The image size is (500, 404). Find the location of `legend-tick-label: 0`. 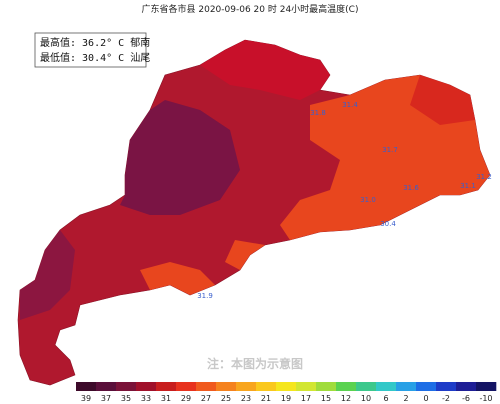

legend-tick-label: 0 is located at coordinates (425, 398).